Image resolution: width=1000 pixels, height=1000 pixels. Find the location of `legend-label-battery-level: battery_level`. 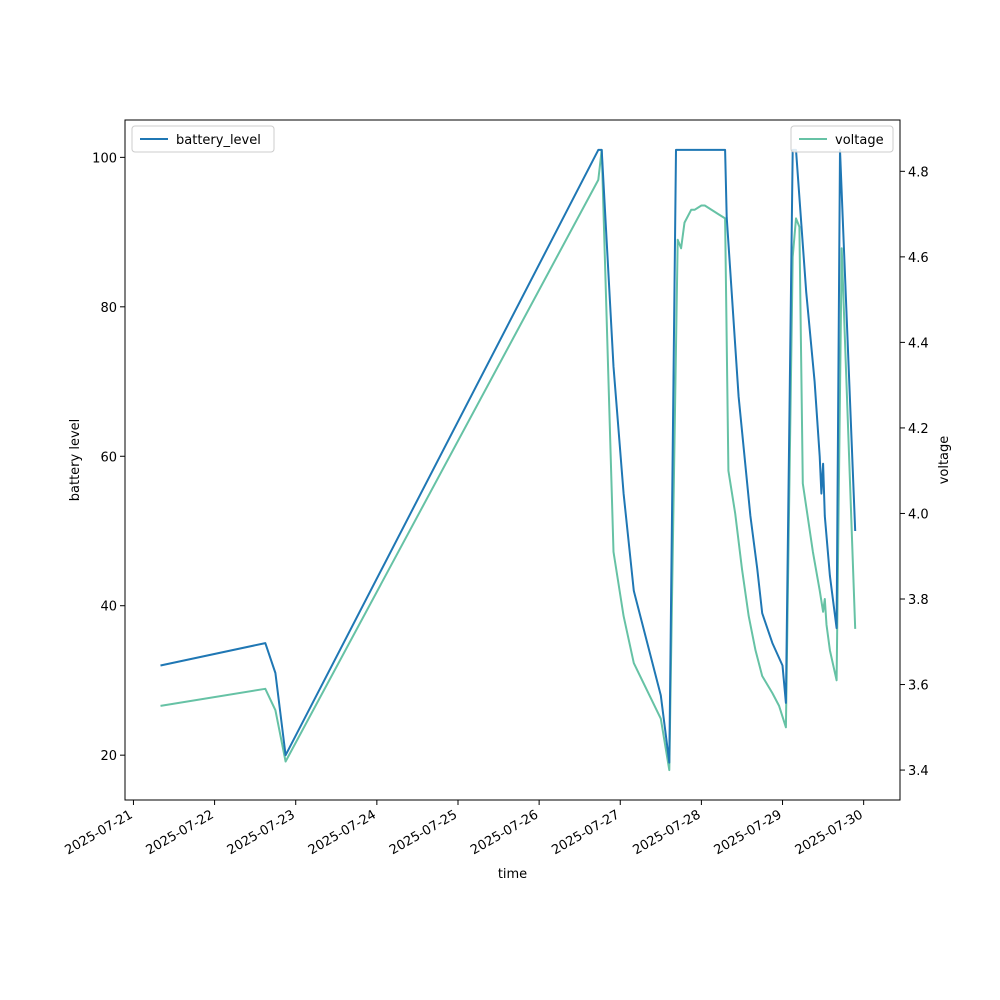

legend-label-battery-level: battery_level is located at coordinates (218, 140).